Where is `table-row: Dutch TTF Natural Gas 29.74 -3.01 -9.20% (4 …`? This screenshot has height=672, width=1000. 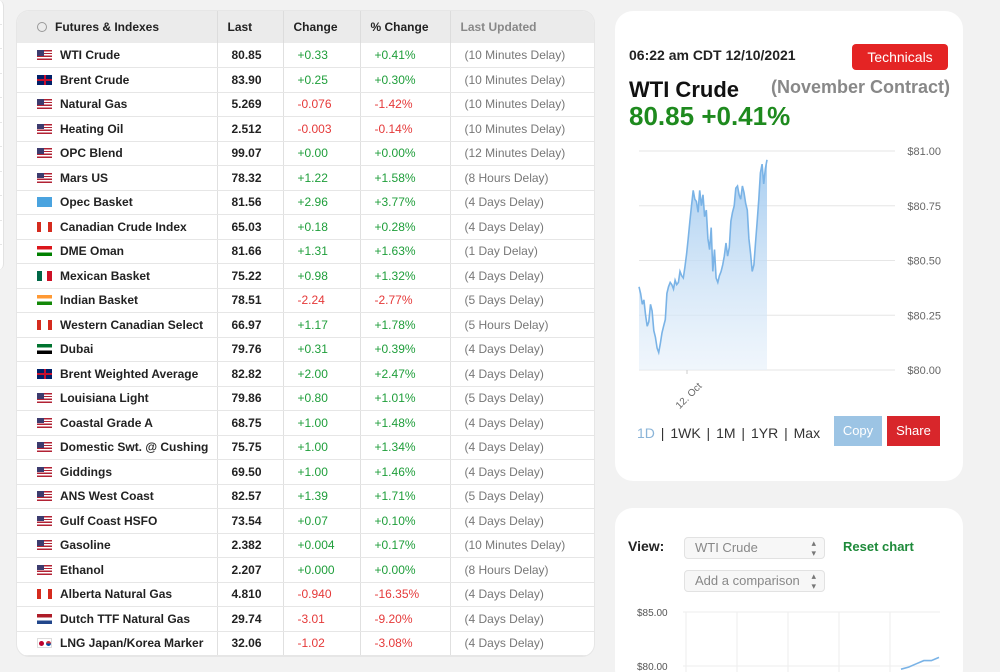
table-row: Dutch TTF Natural Gas 29.74 -3.01 -9.20% (4 … is located at coordinates (305, 619).